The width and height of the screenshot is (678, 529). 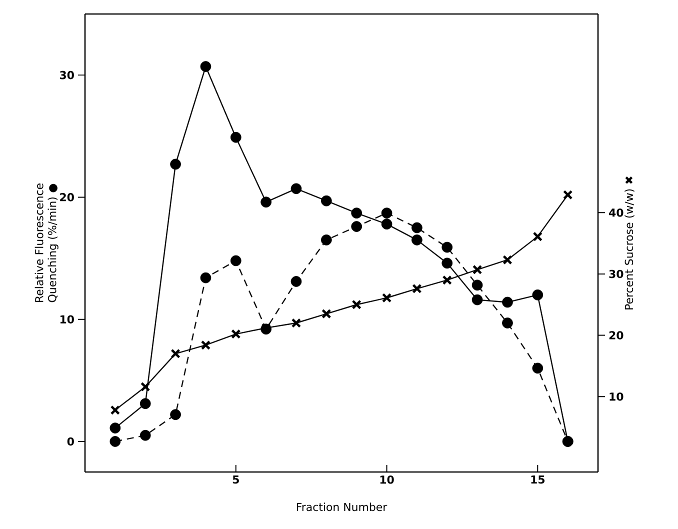 I want to click on y-axis-title: Relative Fluorescence Quenching (%/min) ●, so click(x=46, y=243).